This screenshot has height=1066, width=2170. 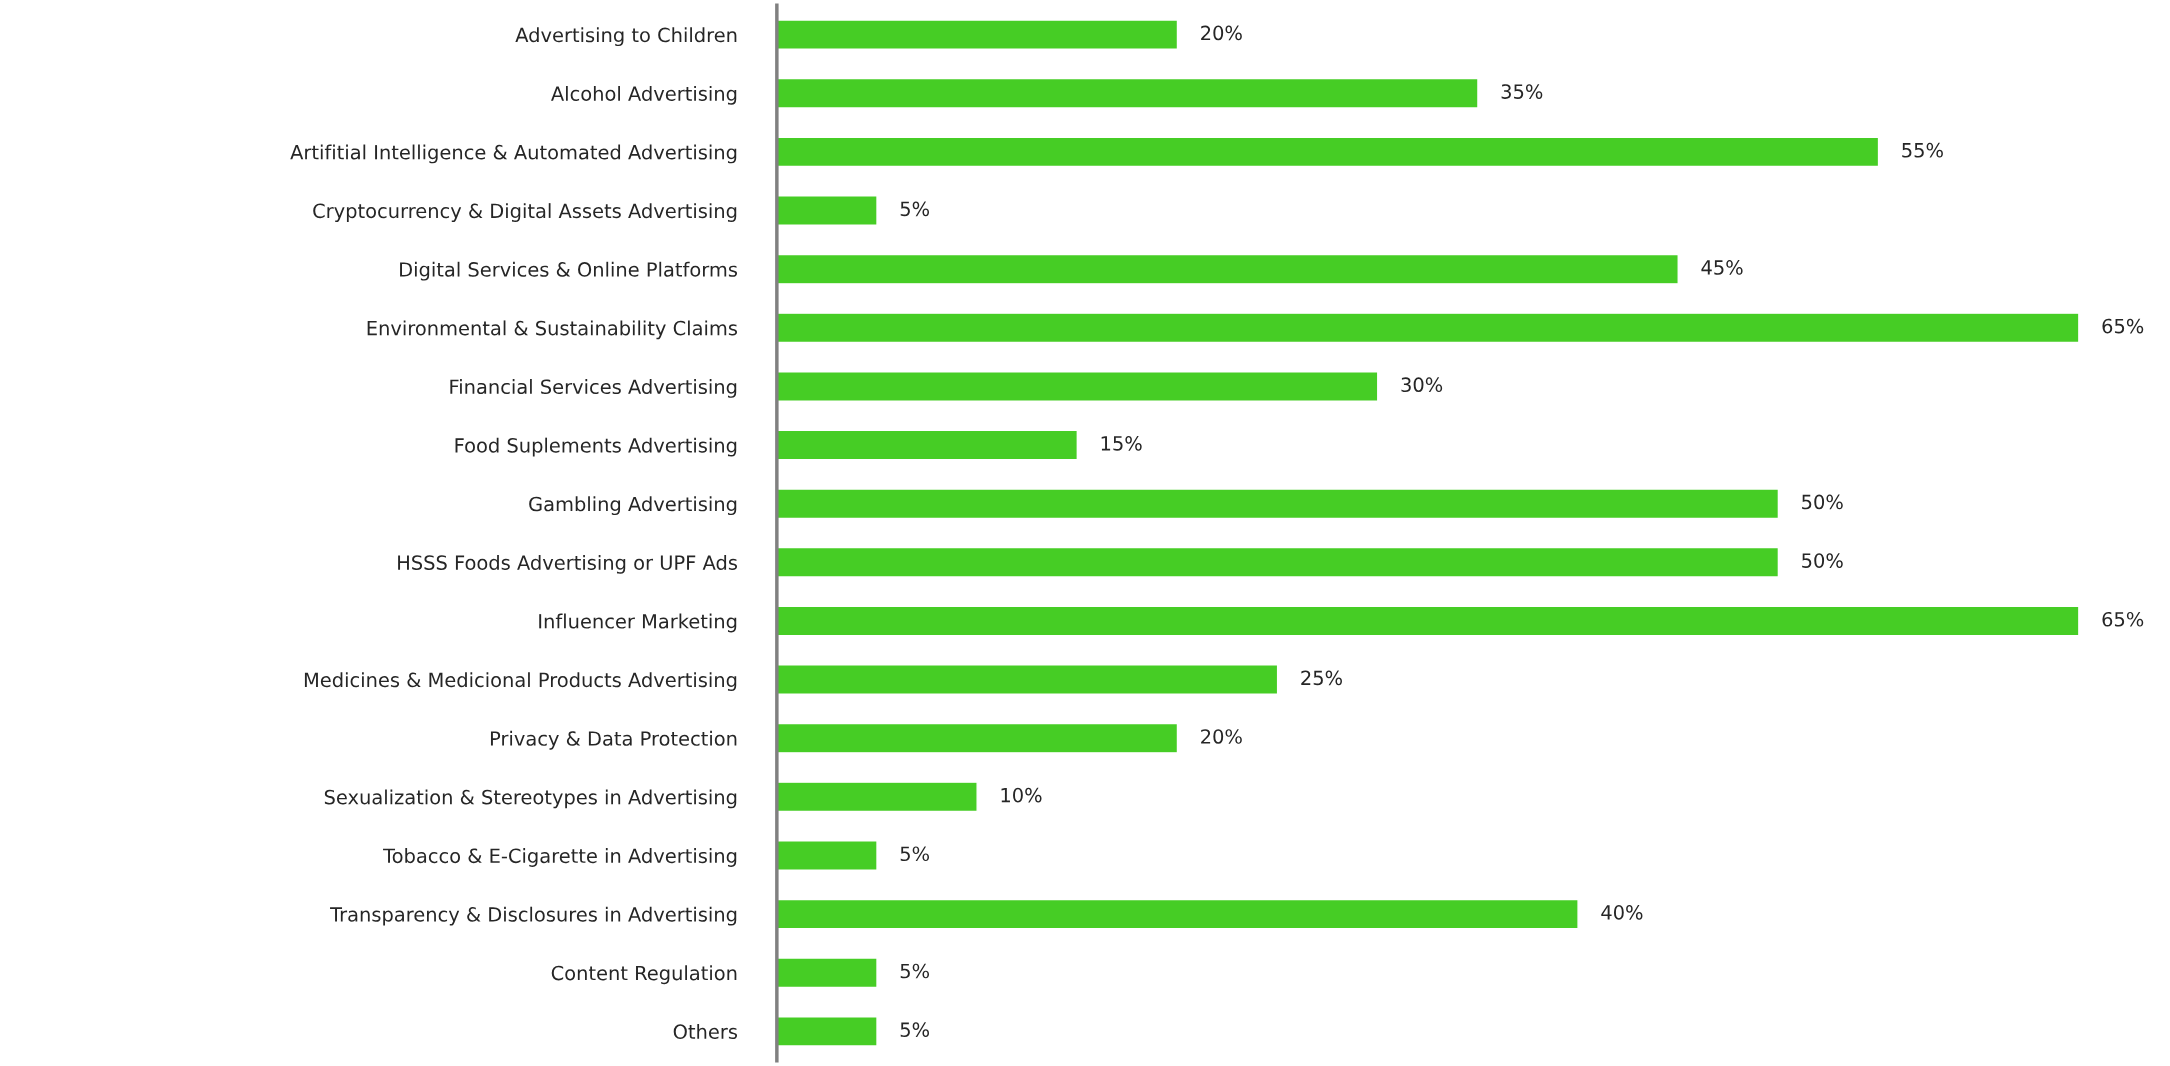 What do you see at coordinates (593, 388) in the screenshot?
I see `y-tick-label: Financial Services Advertising` at bounding box center [593, 388].